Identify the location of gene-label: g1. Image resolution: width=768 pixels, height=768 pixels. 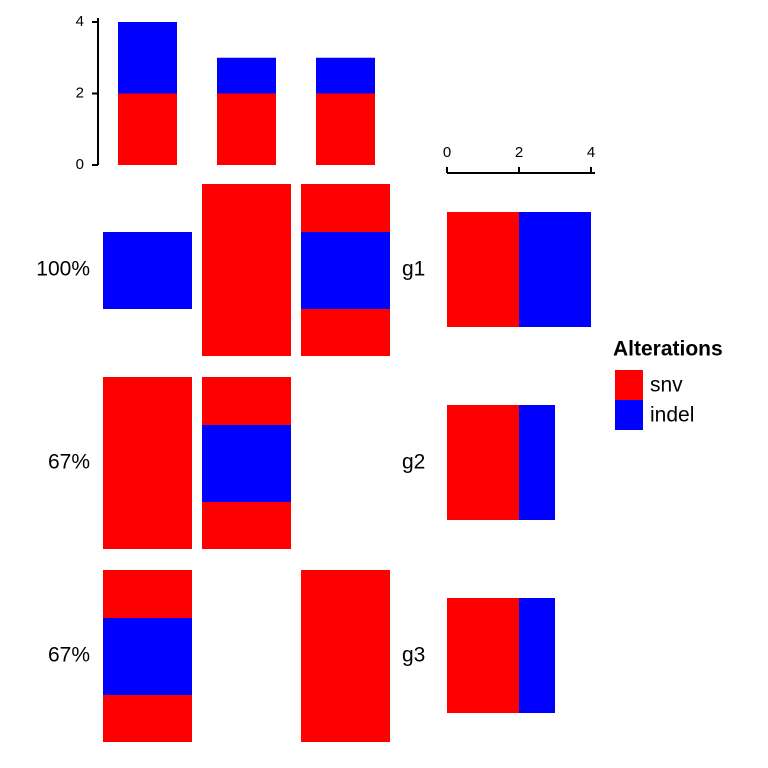
(413, 269).